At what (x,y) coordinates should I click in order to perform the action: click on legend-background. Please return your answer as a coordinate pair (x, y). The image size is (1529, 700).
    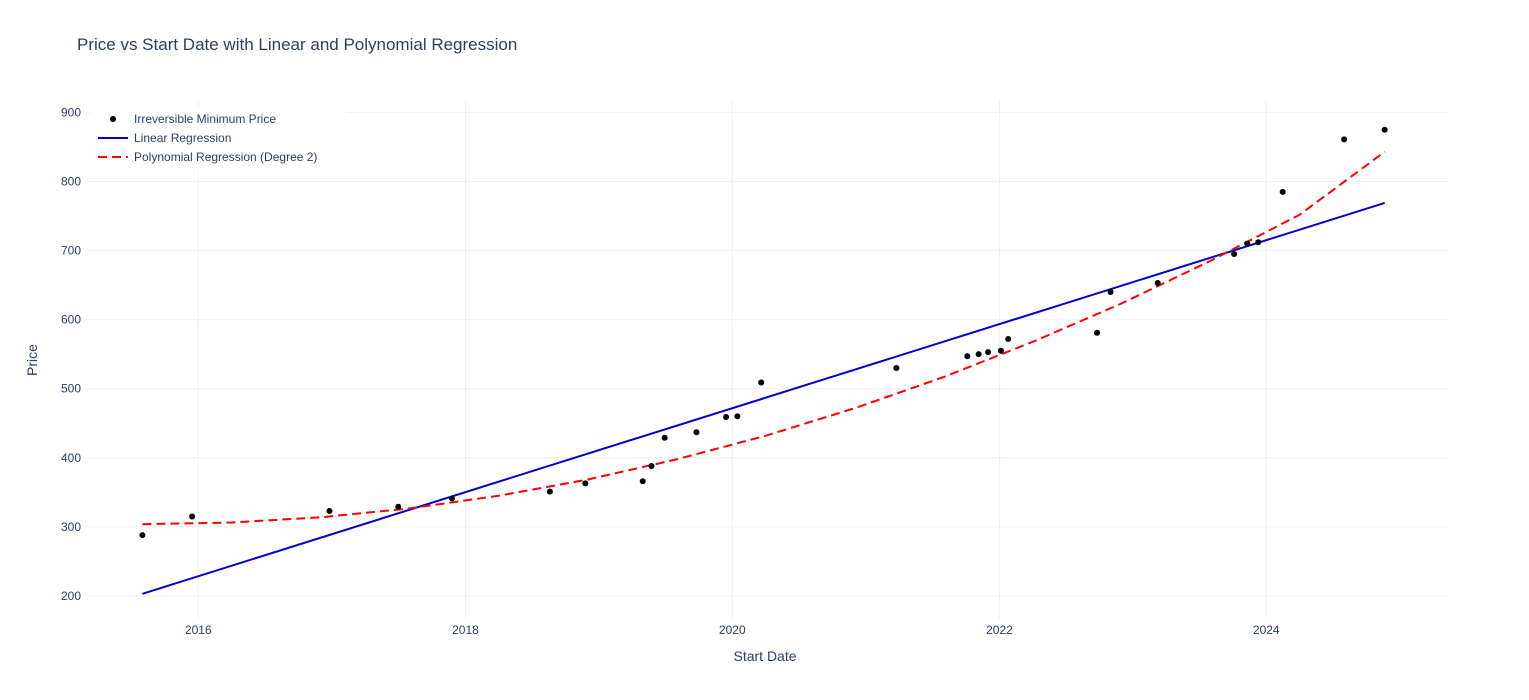
    Looking at the image, I should click on (218, 139).